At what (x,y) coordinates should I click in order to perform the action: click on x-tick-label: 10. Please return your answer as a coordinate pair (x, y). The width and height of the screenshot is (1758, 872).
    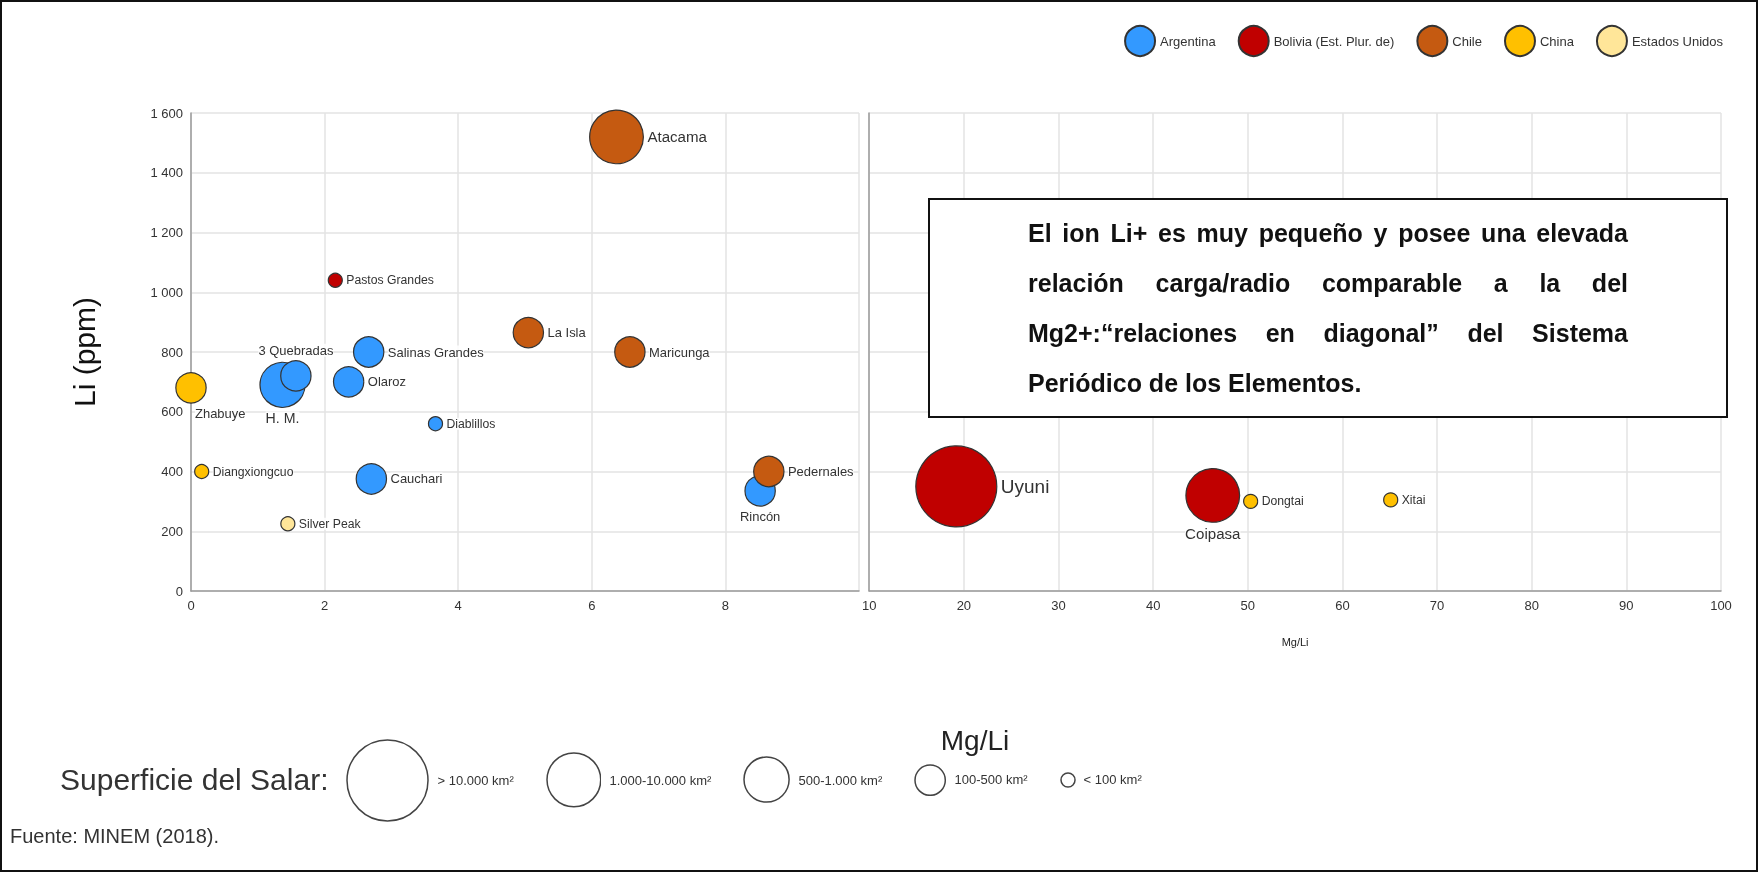
    Looking at the image, I should click on (869, 605).